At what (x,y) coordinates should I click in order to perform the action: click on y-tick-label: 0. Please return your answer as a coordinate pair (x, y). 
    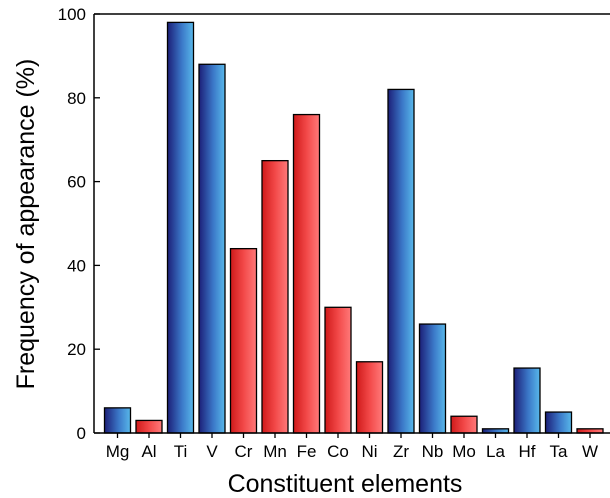
    Looking at the image, I should click on (81, 433).